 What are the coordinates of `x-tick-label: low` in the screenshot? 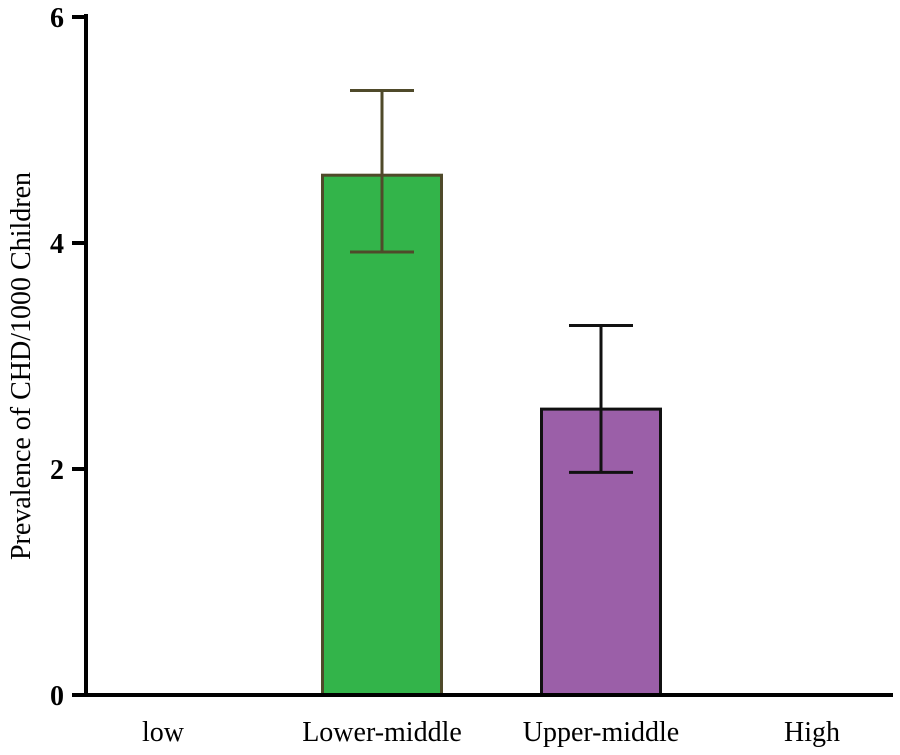 It's located at (163, 732).